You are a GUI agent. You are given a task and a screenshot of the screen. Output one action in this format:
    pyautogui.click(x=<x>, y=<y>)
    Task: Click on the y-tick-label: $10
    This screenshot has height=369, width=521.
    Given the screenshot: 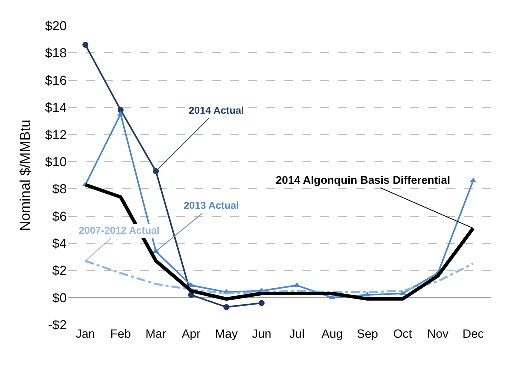 What is the action you would take?
    pyautogui.click(x=56, y=162)
    